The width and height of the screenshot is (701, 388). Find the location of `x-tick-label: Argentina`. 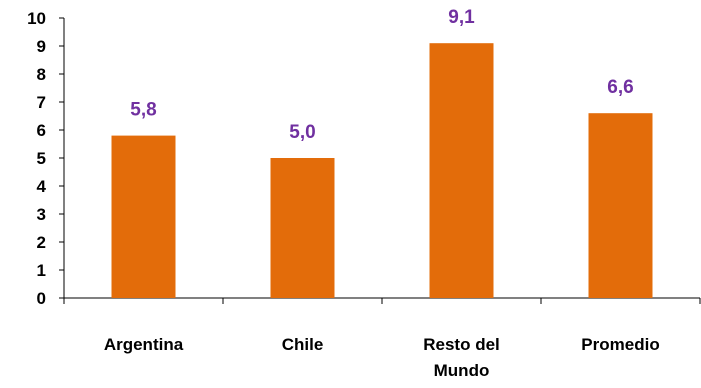

x-tick-label: Argentina is located at coordinates (144, 344).